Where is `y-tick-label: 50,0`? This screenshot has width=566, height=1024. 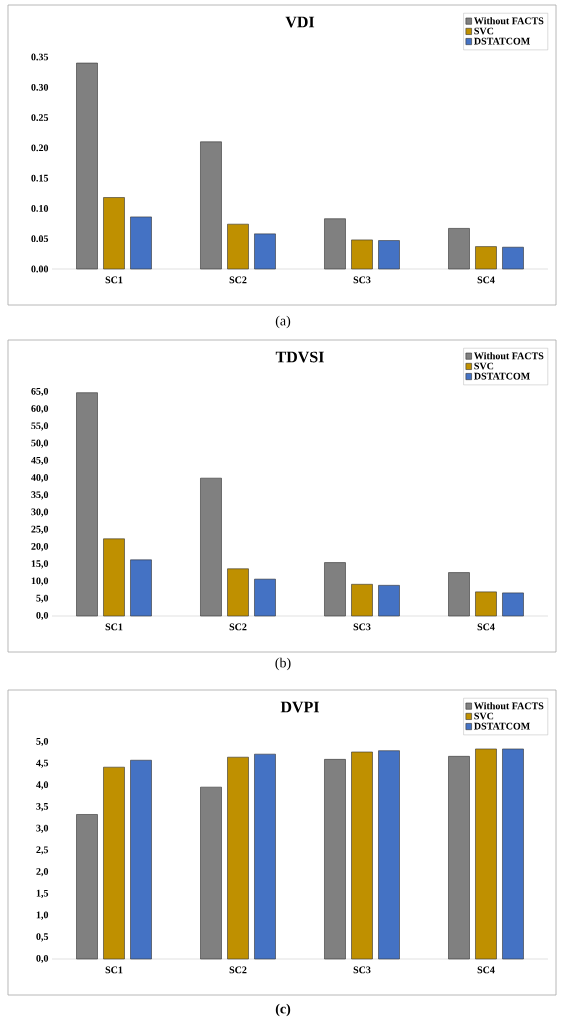 y-tick-label: 50,0 is located at coordinates (40, 443).